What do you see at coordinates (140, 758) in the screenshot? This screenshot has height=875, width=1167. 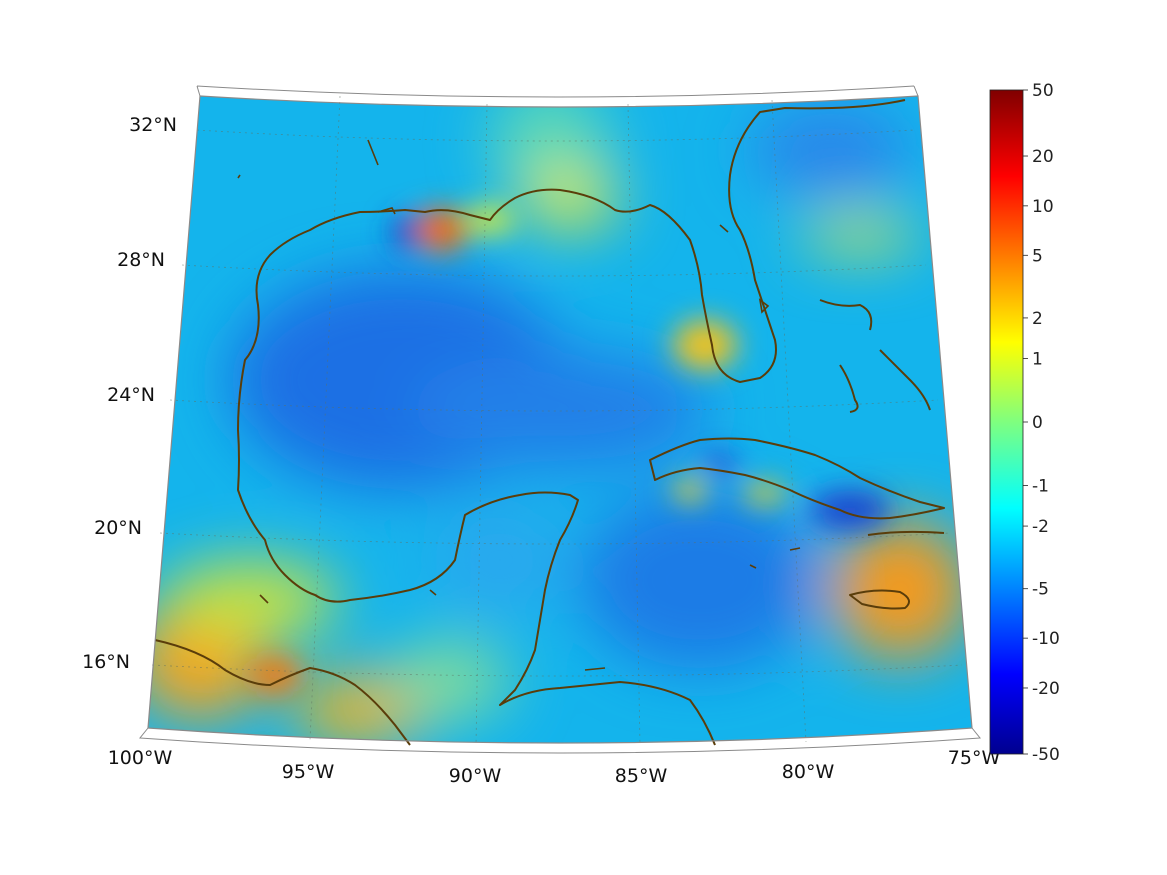 I see `lon-label-100w: 100°W` at bounding box center [140, 758].